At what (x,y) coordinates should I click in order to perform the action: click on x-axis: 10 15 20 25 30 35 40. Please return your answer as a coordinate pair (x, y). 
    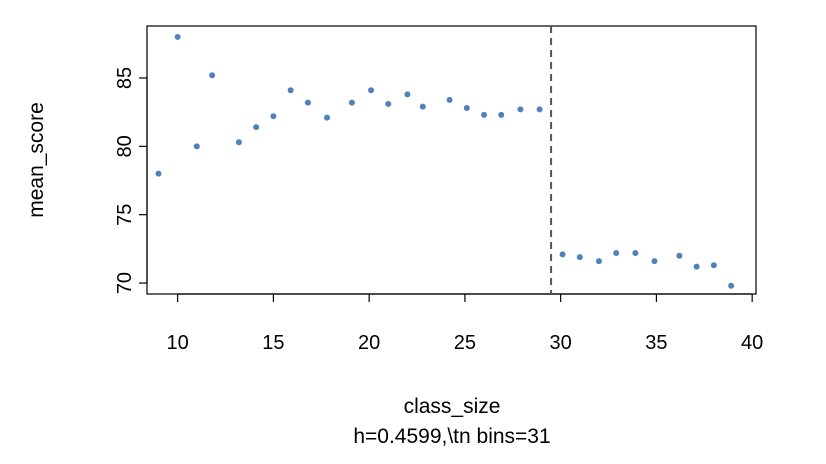
    Looking at the image, I should click on (465, 323).